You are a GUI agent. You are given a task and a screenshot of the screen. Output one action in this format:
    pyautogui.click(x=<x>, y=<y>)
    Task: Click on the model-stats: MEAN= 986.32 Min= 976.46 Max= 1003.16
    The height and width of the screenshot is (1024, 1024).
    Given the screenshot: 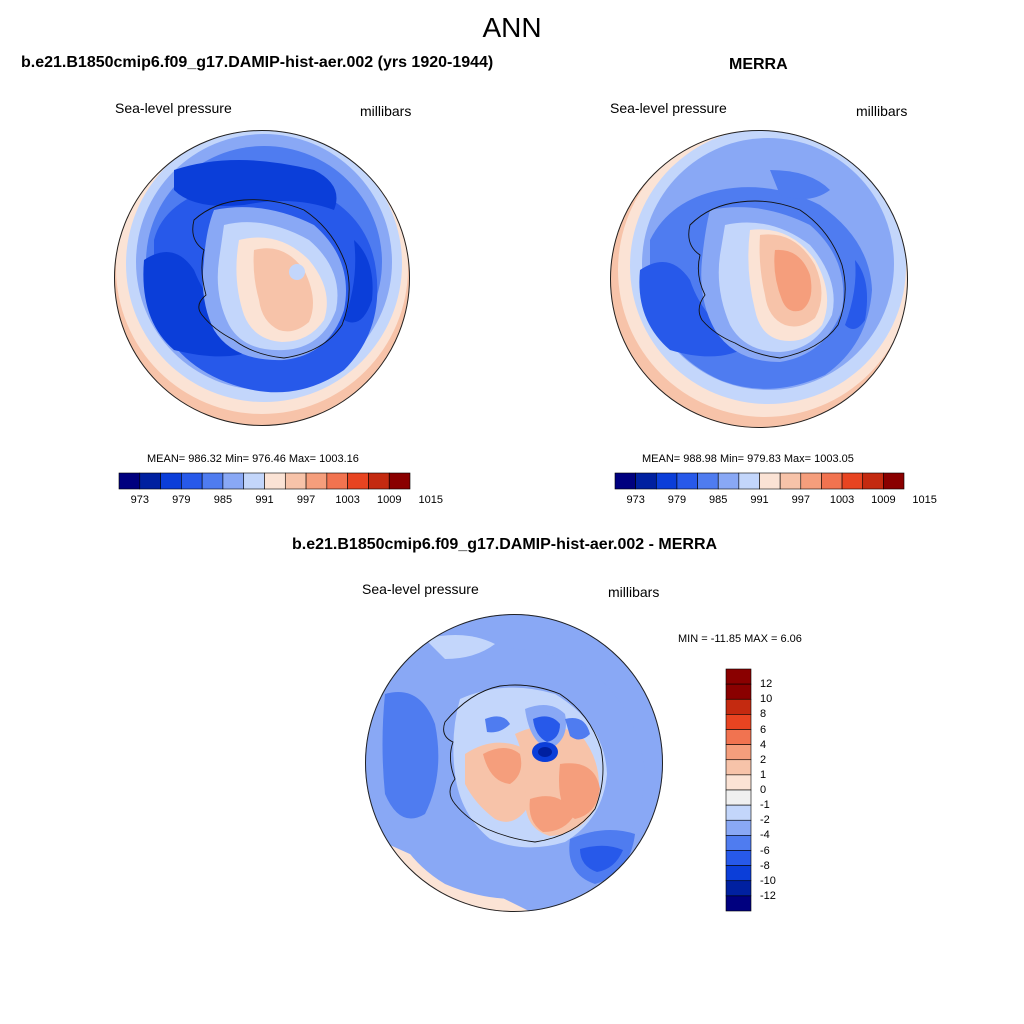 What is the action you would take?
    pyautogui.click(x=253, y=459)
    